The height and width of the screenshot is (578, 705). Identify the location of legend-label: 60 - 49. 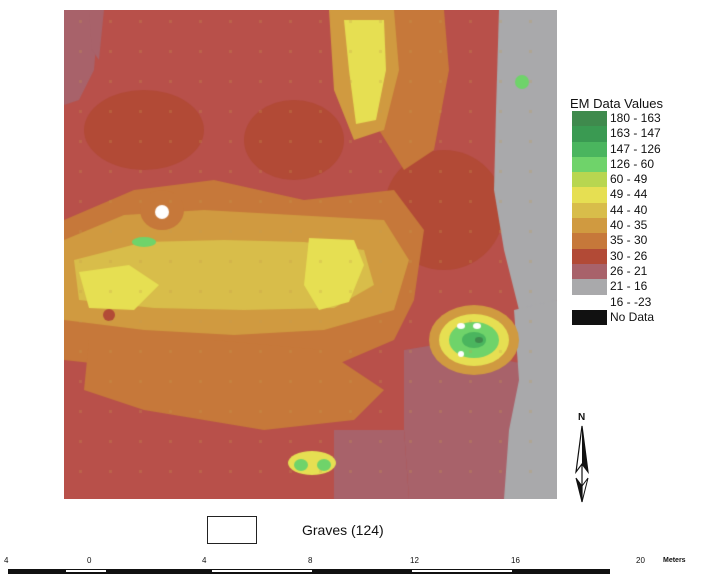
(629, 179).